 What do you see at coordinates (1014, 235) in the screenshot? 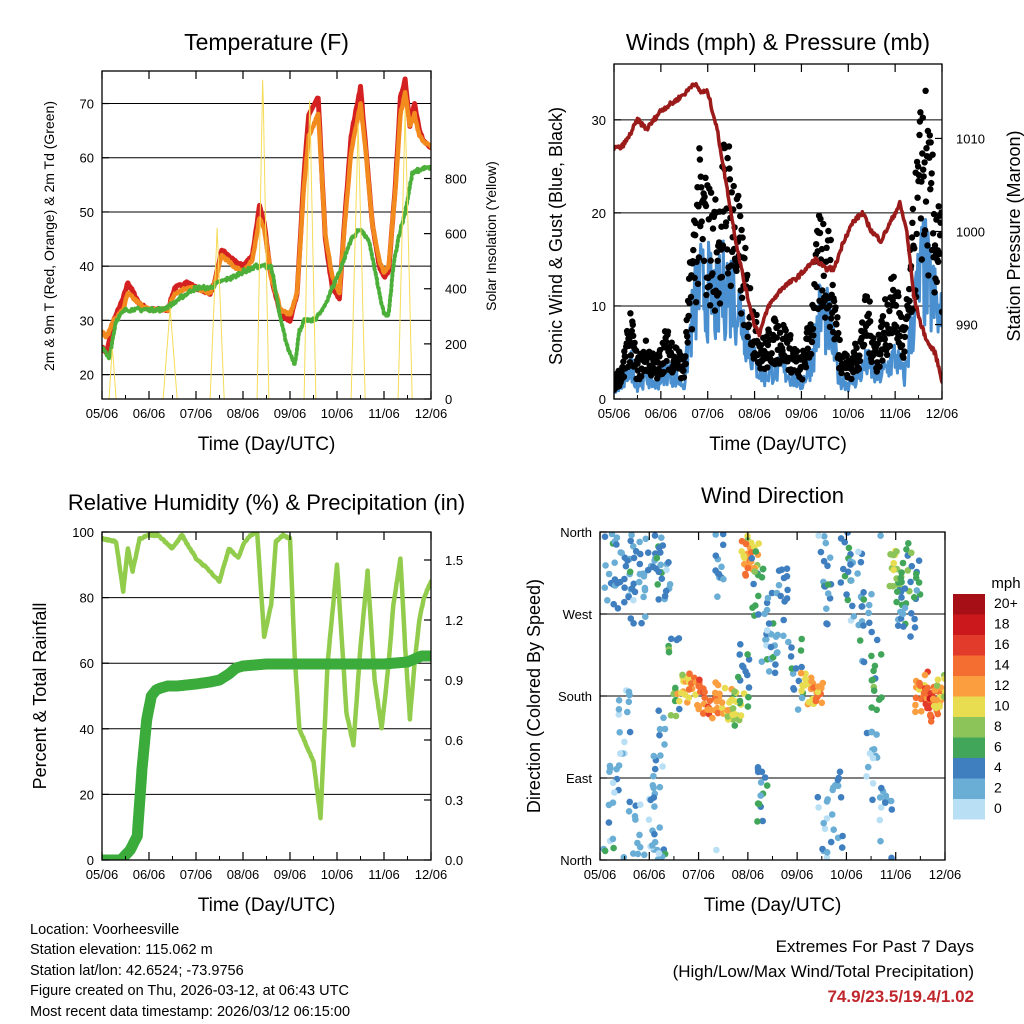
I see `y-right-axis-label: Station Pressure (Maroon)` at bounding box center [1014, 235].